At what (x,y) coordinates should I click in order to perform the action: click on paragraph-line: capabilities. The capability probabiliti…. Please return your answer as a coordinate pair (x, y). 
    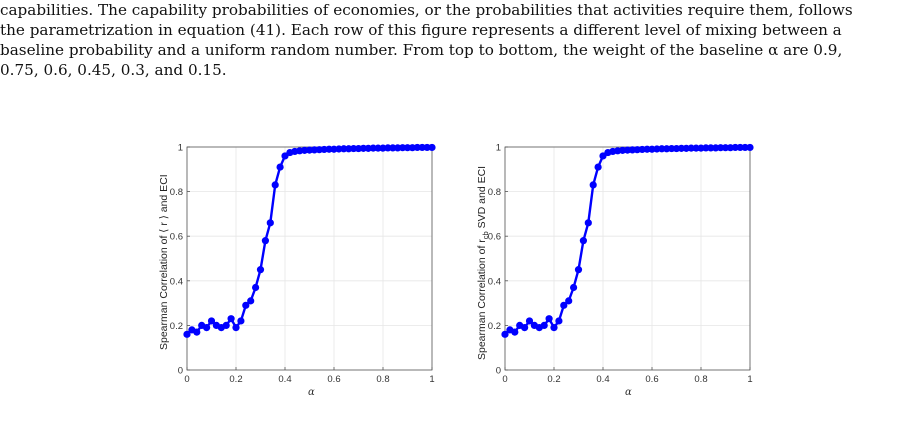
    Looking at the image, I should click on (426, 10).